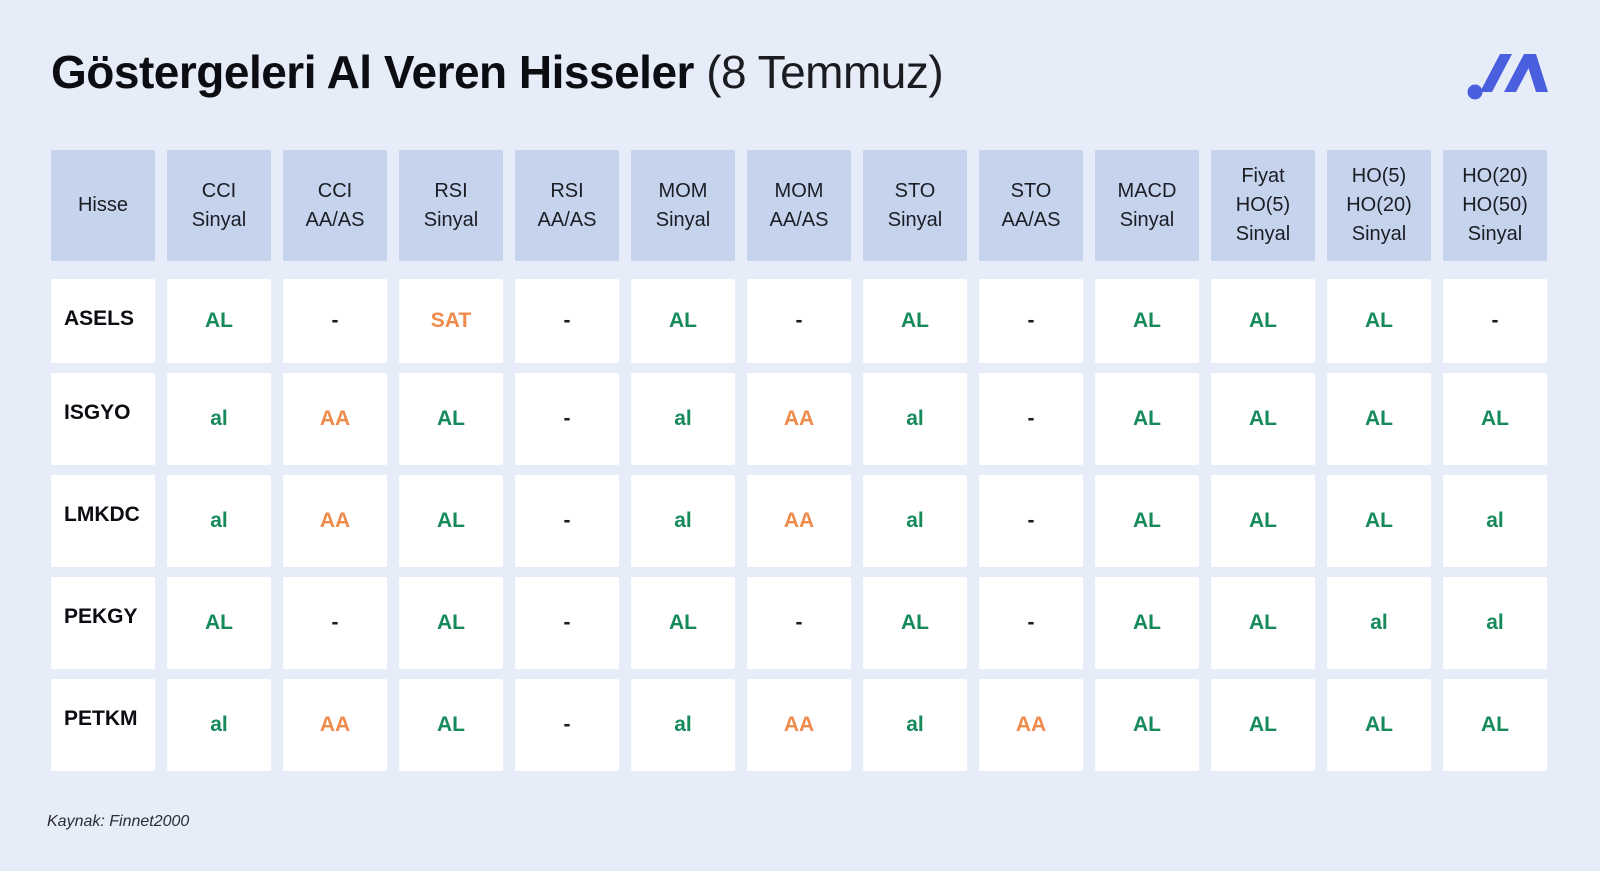  Describe the element at coordinates (1031, 205) in the screenshot. I see `header-cell: STO AA/AS` at that location.